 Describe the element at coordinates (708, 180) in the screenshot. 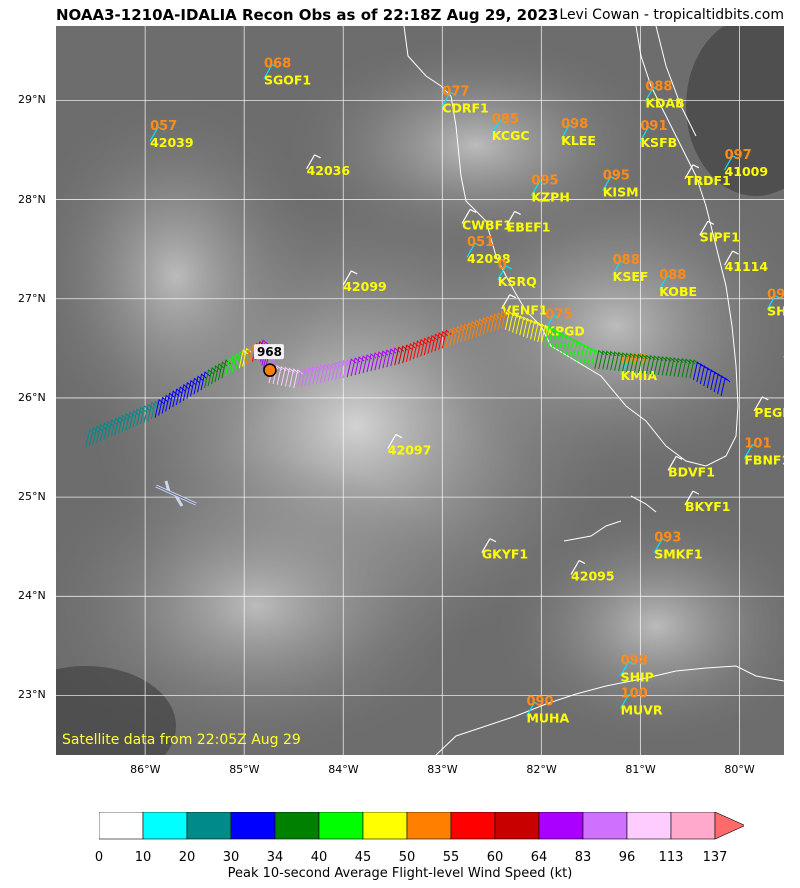

I see `station-id: TRDF1` at that location.